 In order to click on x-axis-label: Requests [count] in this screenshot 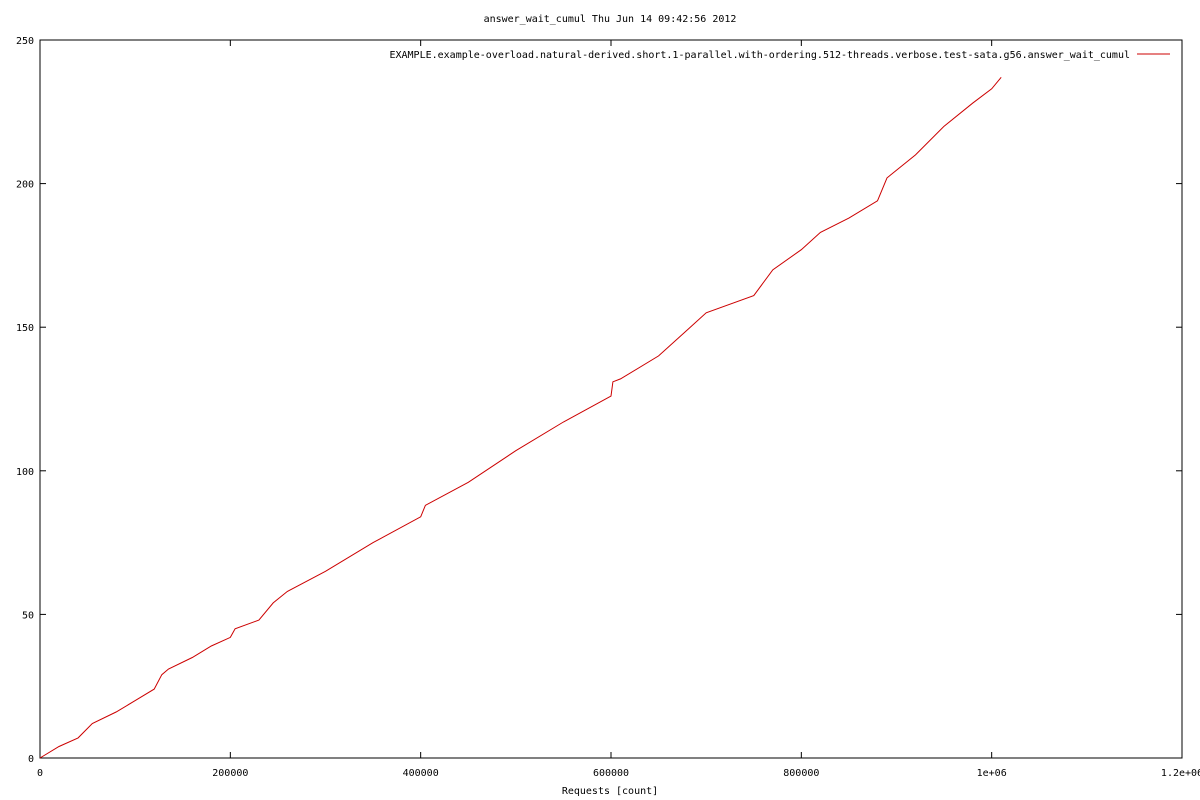, I will do `click(610, 791)`.